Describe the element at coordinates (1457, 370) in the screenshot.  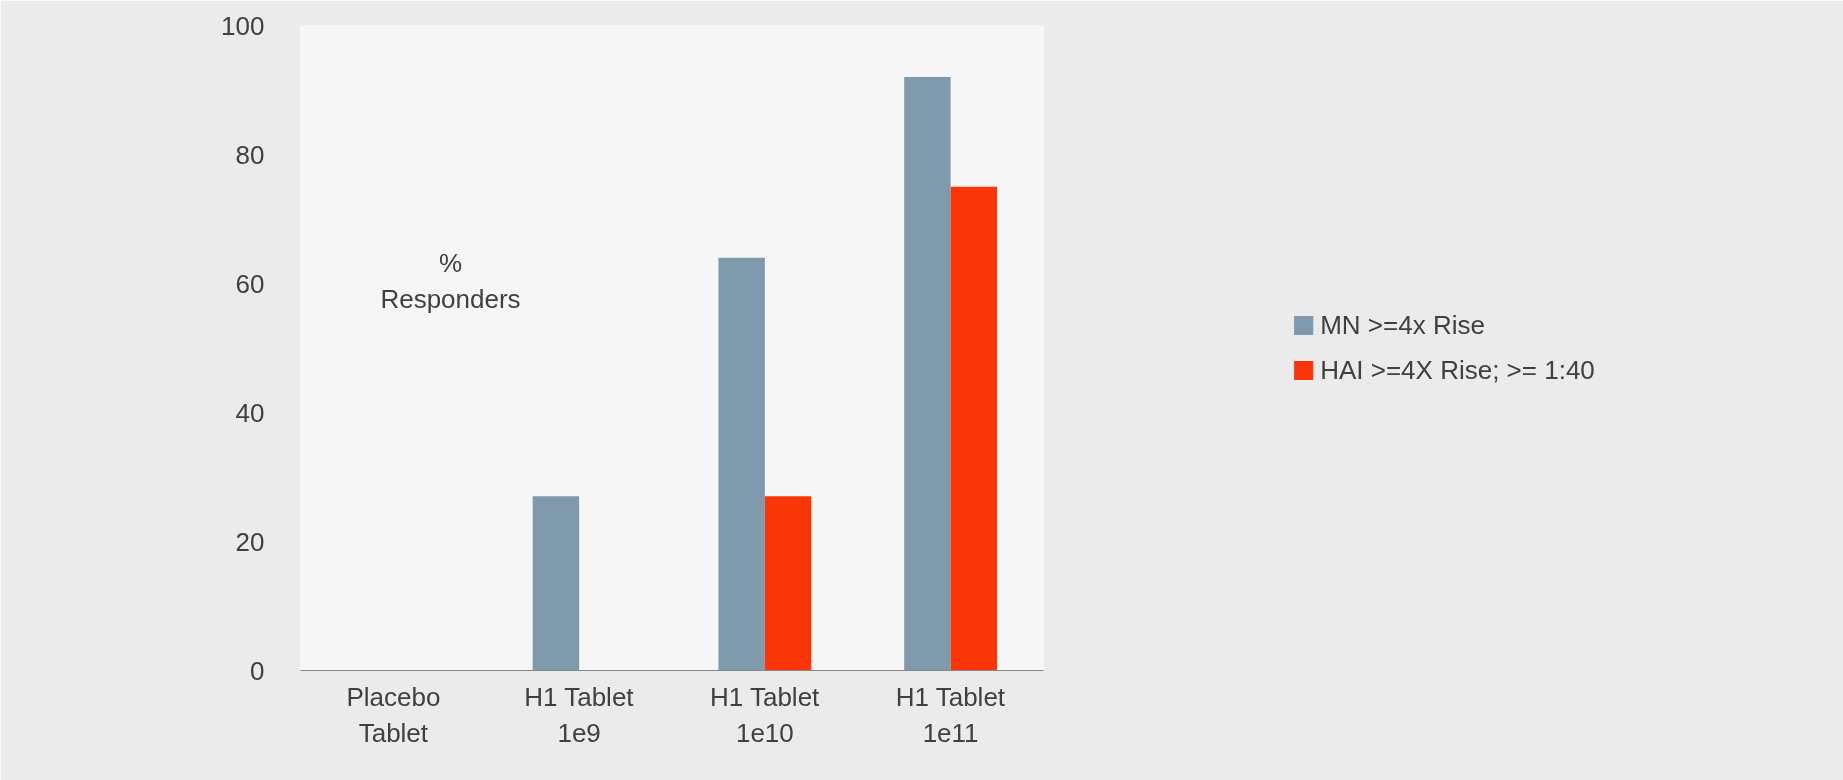
I see `legend-label: HAI >=4X Rise; >= 1:40` at that location.